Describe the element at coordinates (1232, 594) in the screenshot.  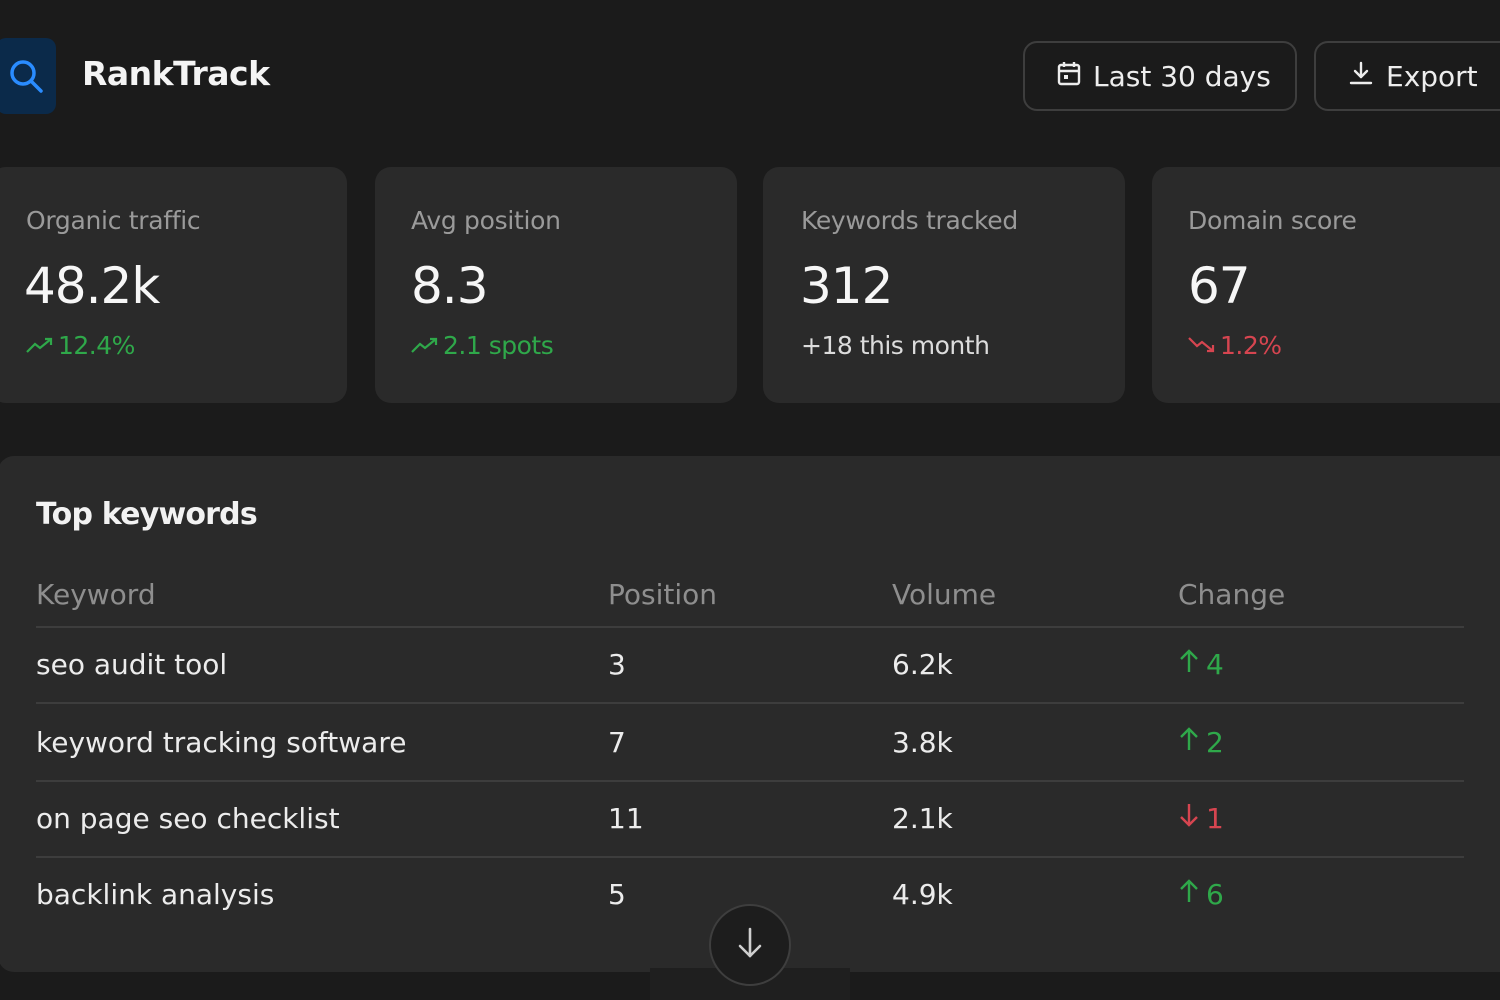
I see `column-header-change: Change` at that location.